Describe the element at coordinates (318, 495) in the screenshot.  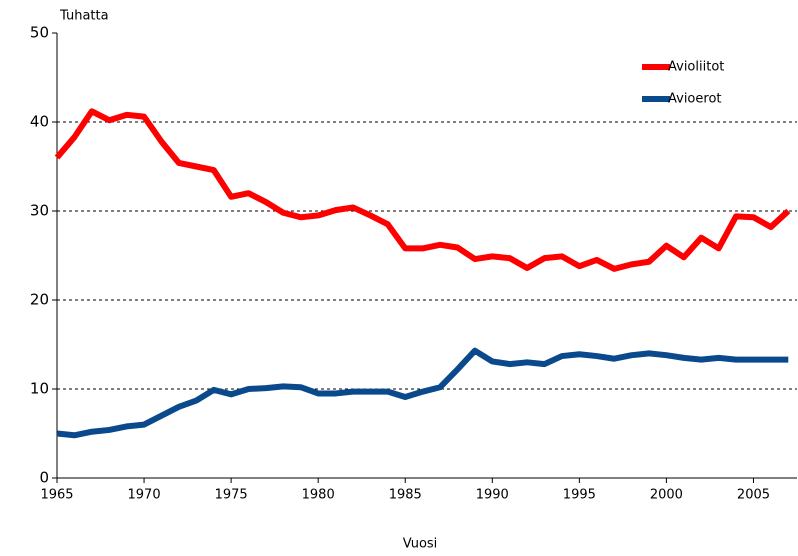
I see `x-tick-label: 1980` at that location.